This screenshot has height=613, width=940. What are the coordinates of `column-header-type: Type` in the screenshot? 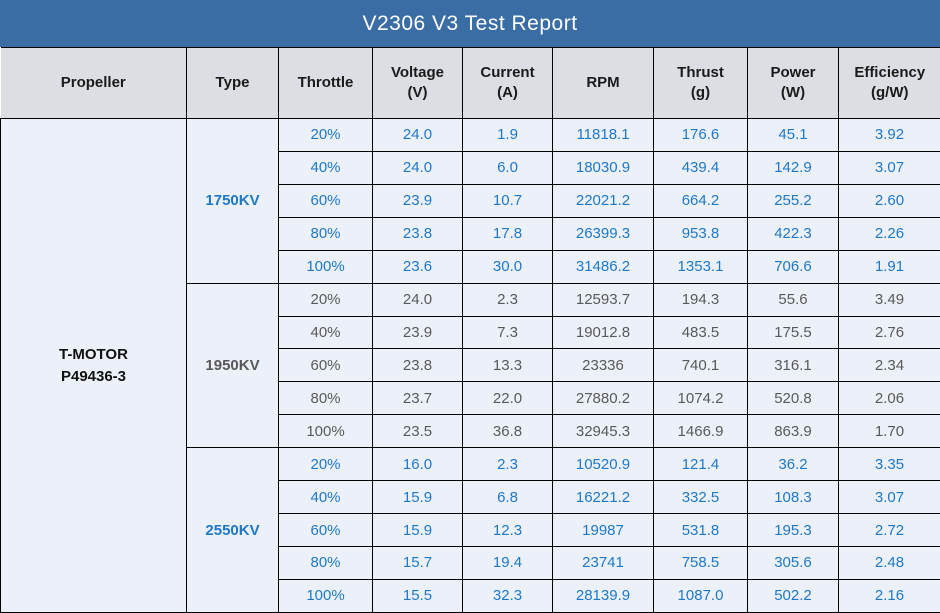 It's located at (232, 83).